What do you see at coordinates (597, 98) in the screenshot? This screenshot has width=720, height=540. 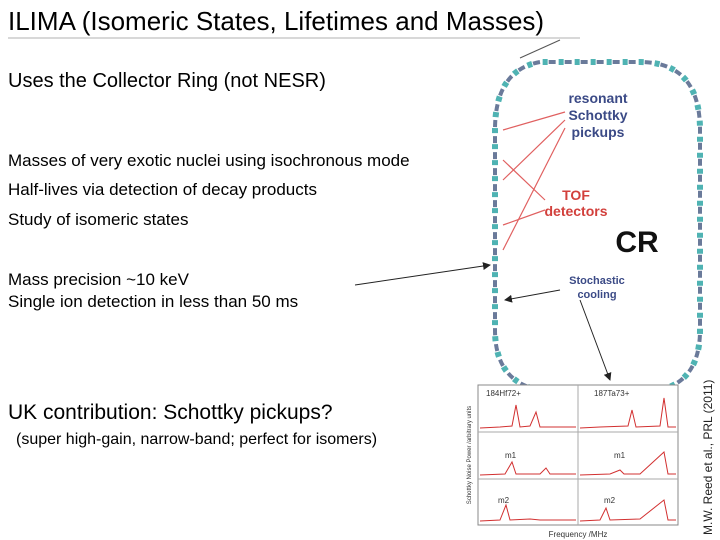 I see `pickups-label: resonant` at bounding box center [597, 98].